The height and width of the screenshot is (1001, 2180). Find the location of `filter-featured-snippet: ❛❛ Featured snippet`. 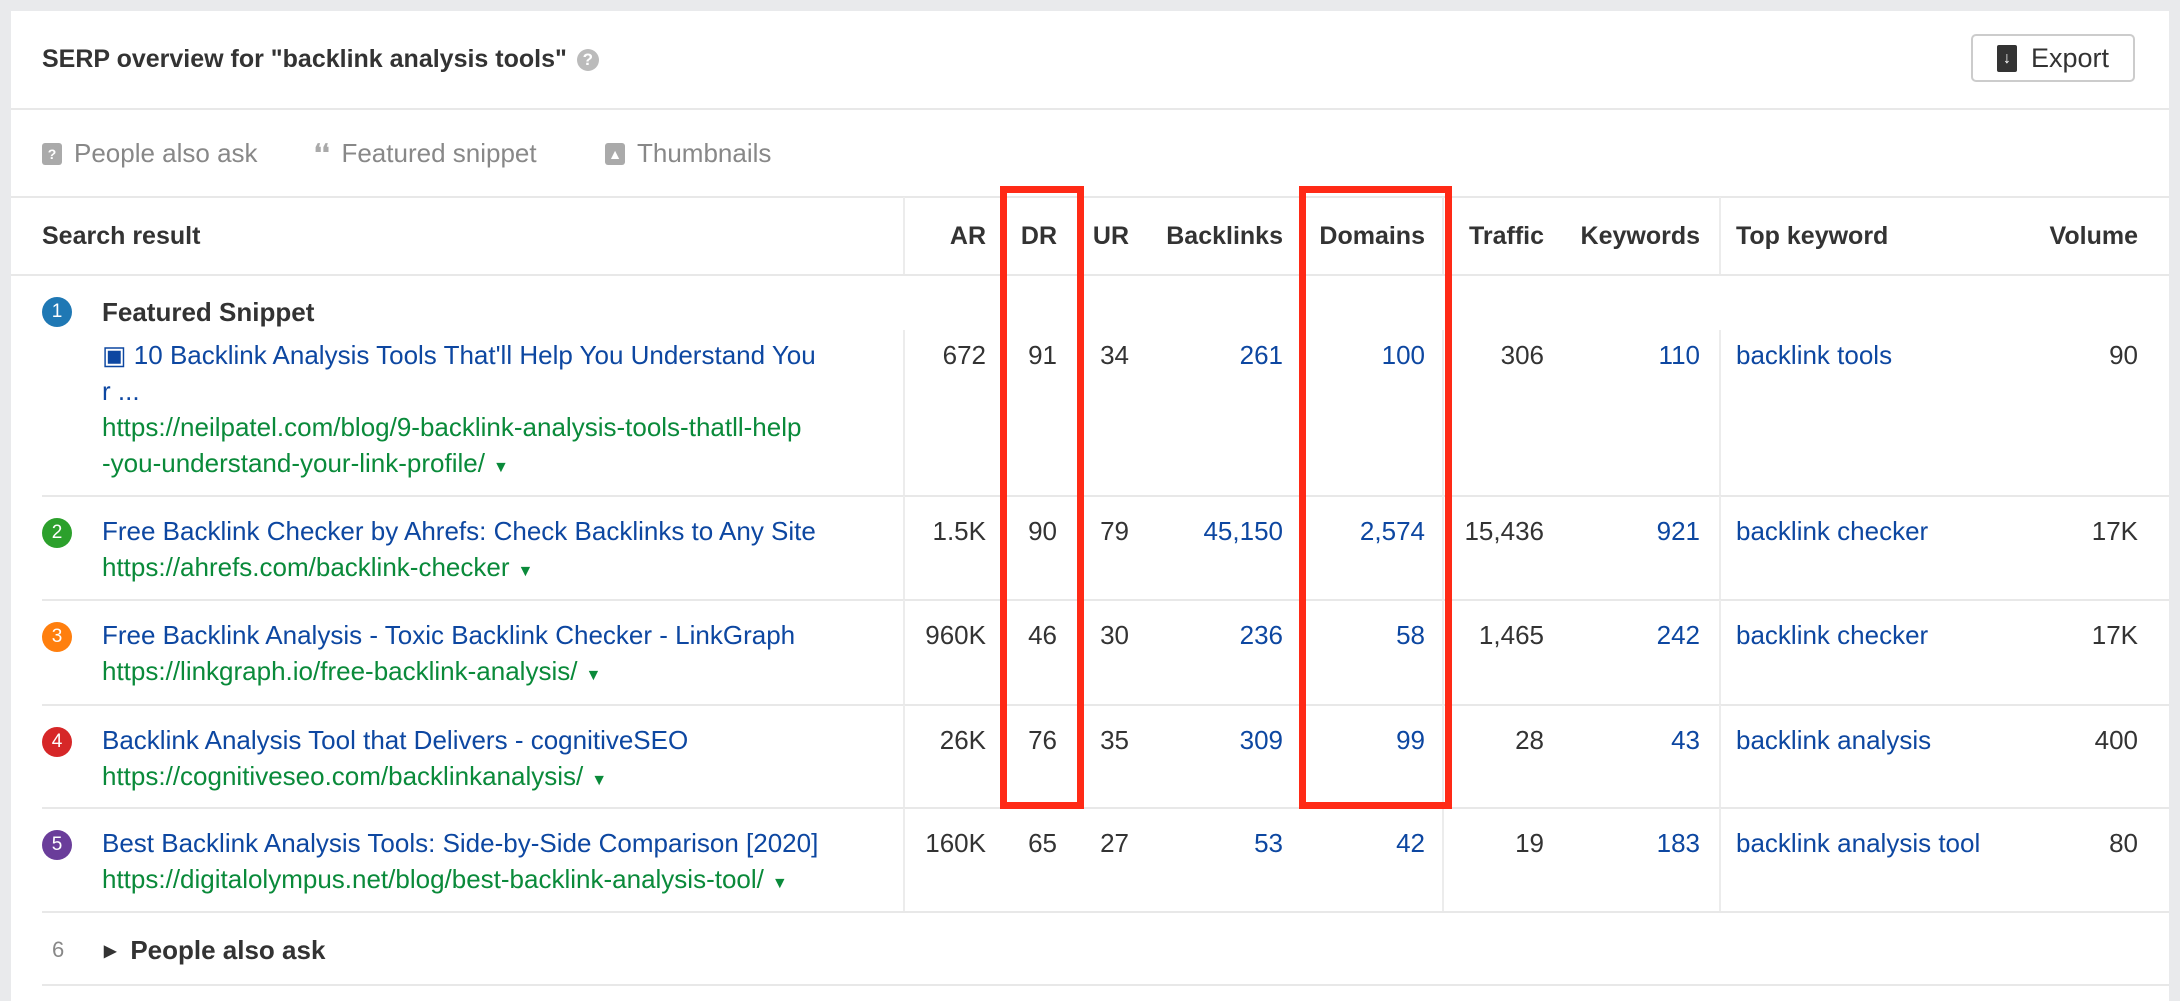

filter-featured-snippet: ❛❛ Featured snippet is located at coordinates (425, 153).